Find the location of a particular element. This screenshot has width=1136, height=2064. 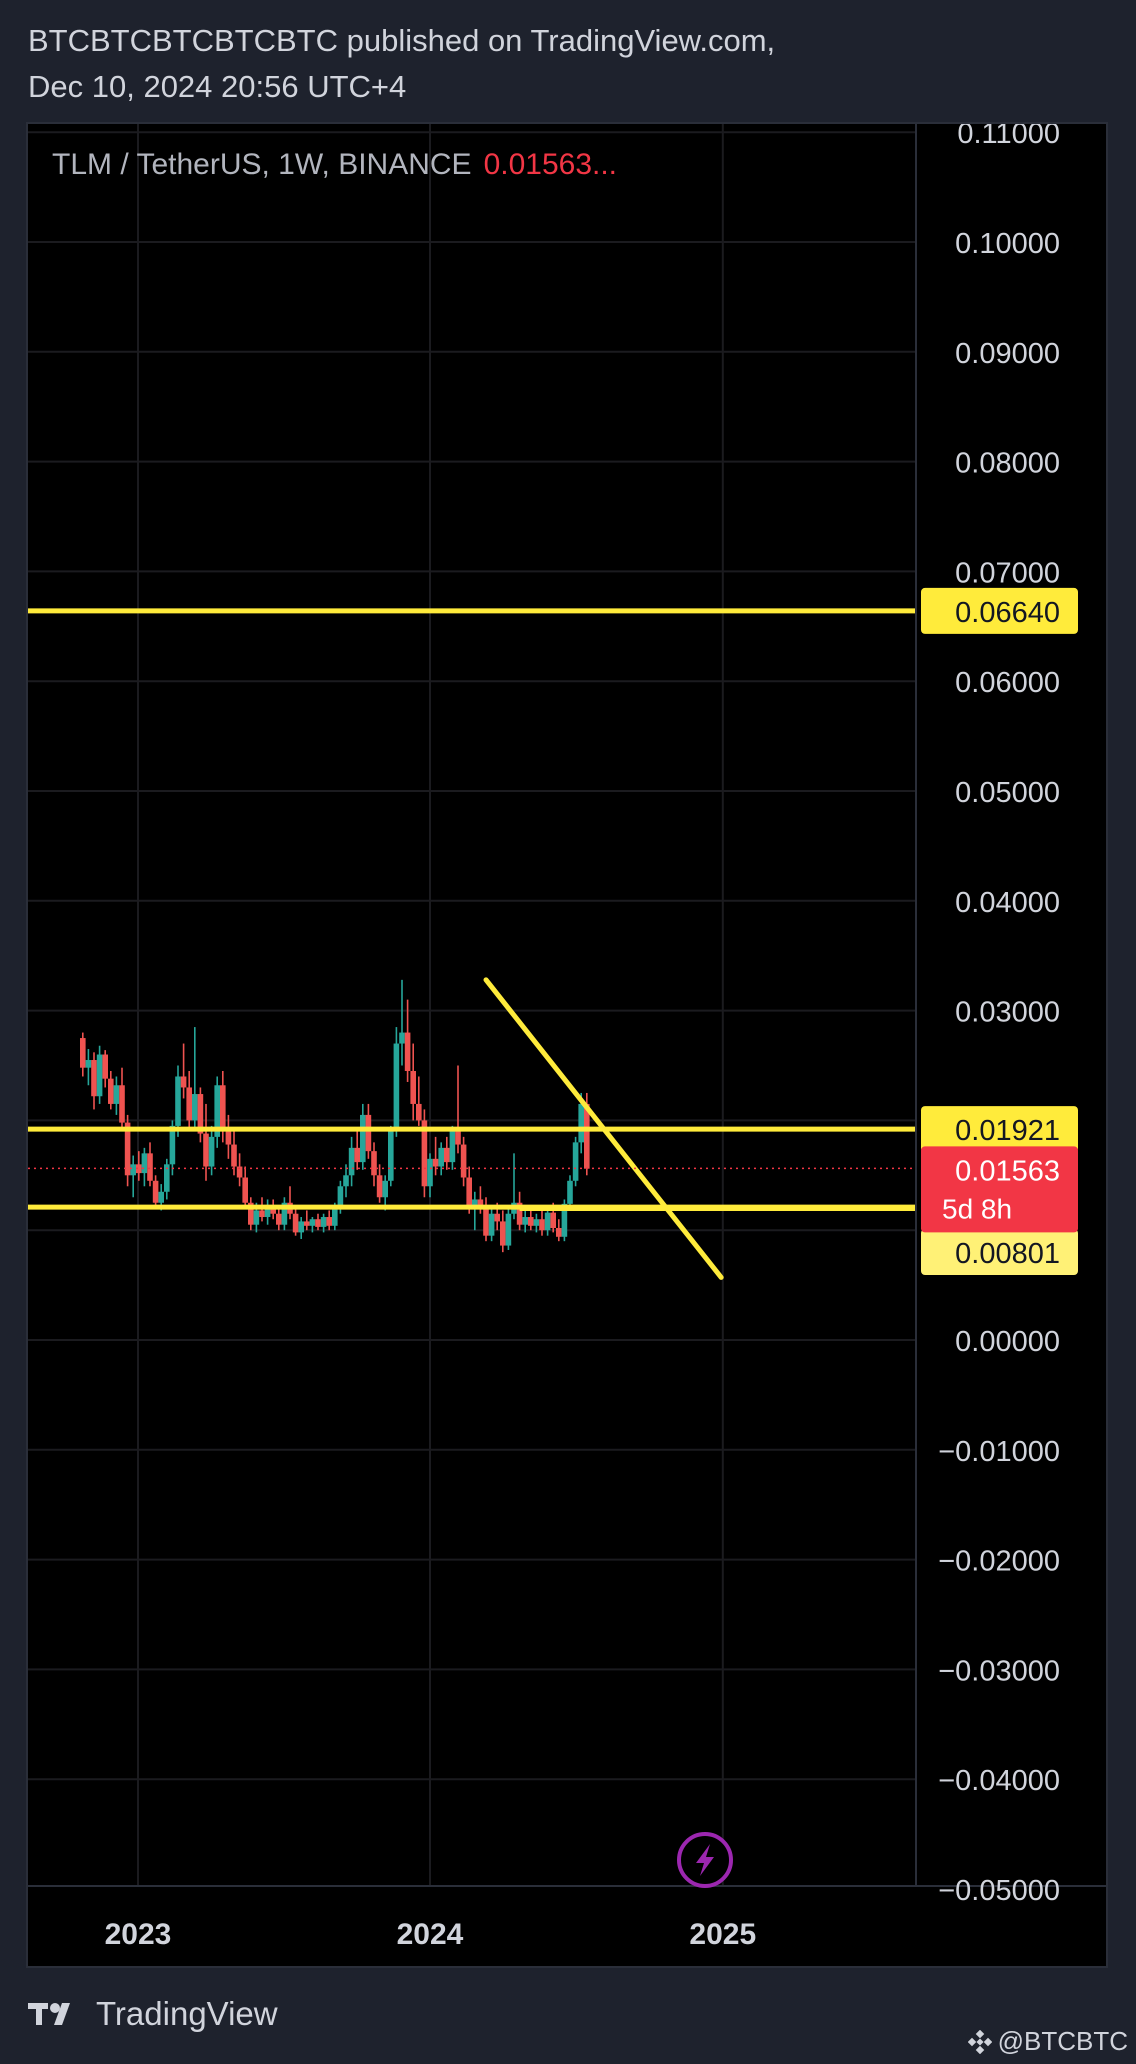

tradingview-logo: TradingView is located at coordinates (153, 2014).